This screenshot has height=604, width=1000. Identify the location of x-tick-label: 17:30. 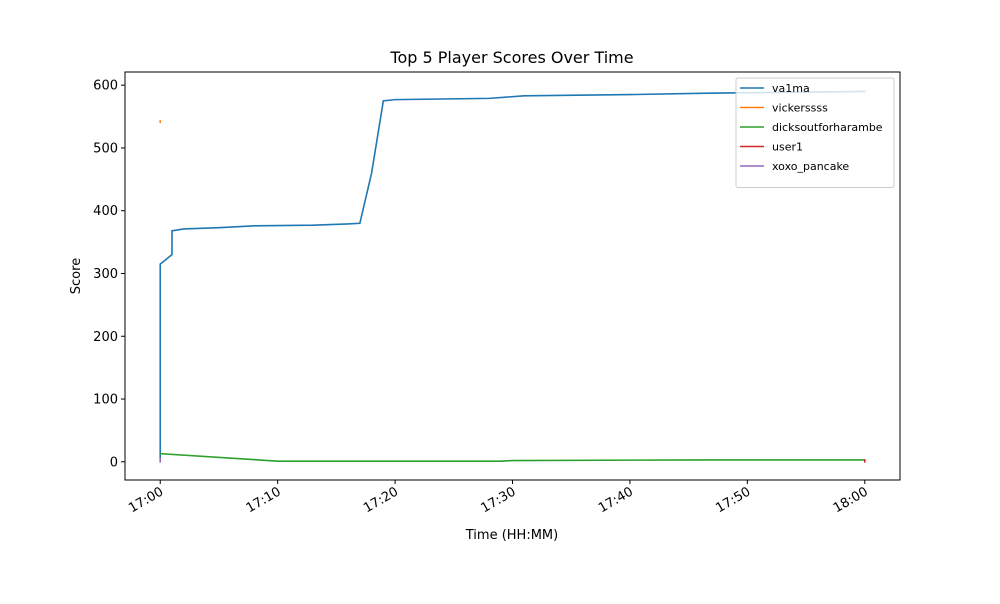
(499, 500).